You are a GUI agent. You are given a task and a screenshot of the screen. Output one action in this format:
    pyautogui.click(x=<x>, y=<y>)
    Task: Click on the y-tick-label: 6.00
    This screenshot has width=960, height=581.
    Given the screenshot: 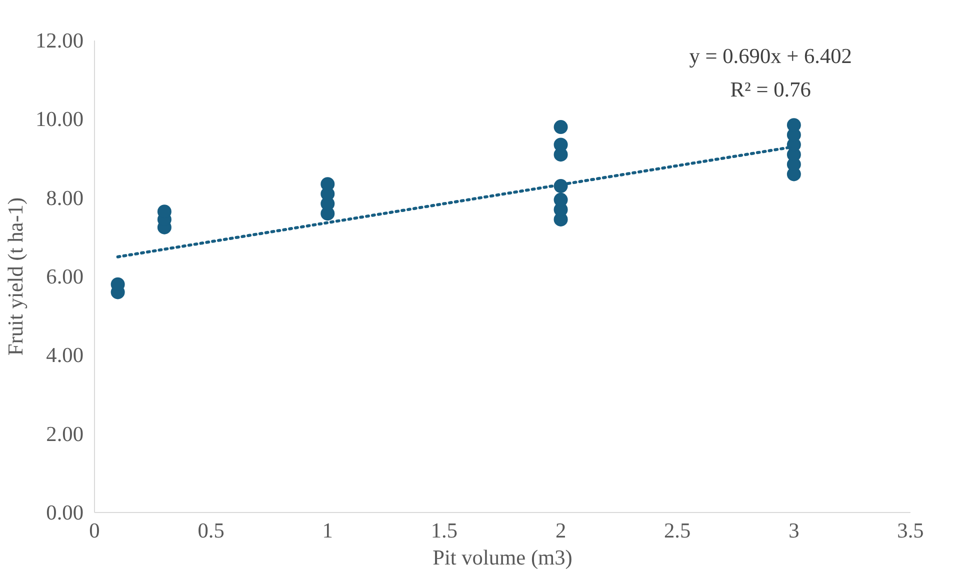 What is the action you would take?
    pyautogui.click(x=65, y=276)
    